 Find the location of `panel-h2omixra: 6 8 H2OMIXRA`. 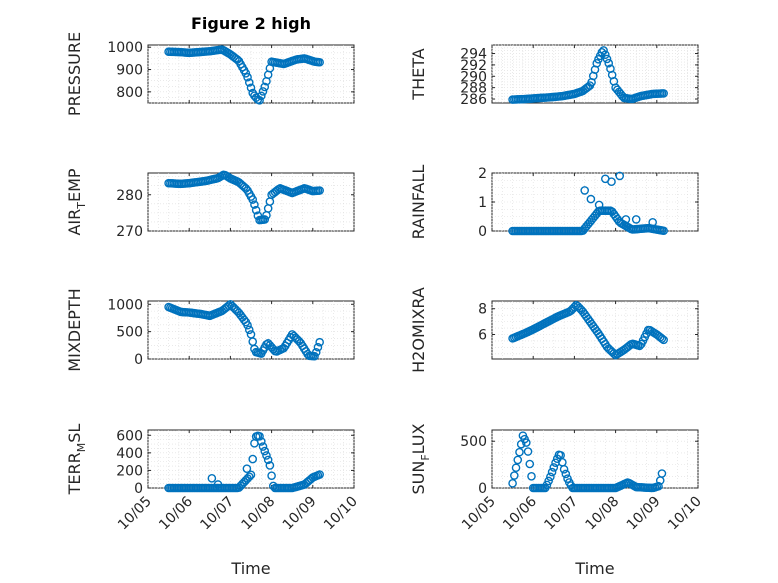

panel-h2omixra: 6 8 H2OMIXRA is located at coordinates (554, 330).